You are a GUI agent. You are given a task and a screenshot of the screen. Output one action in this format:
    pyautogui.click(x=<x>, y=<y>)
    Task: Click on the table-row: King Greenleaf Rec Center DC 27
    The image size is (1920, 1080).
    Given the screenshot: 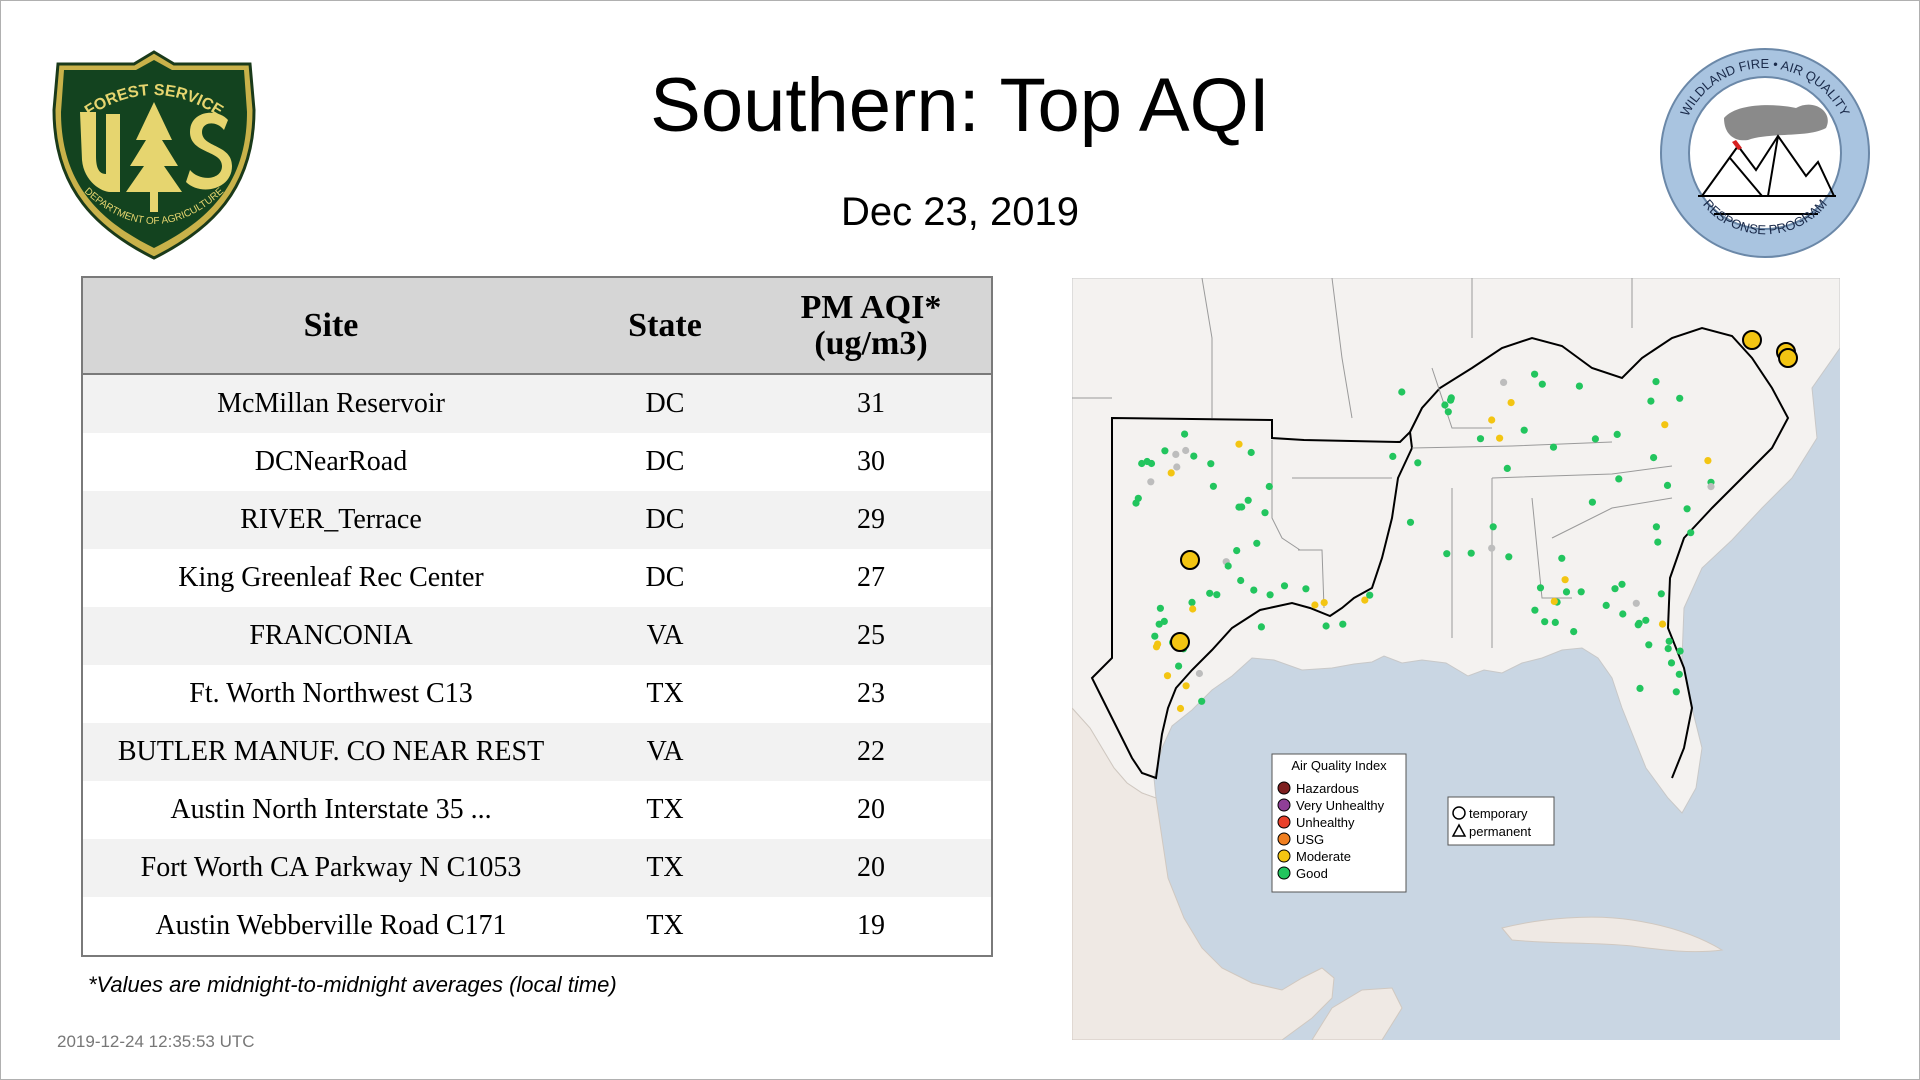 What is the action you would take?
    pyautogui.click(x=537, y=578)
    